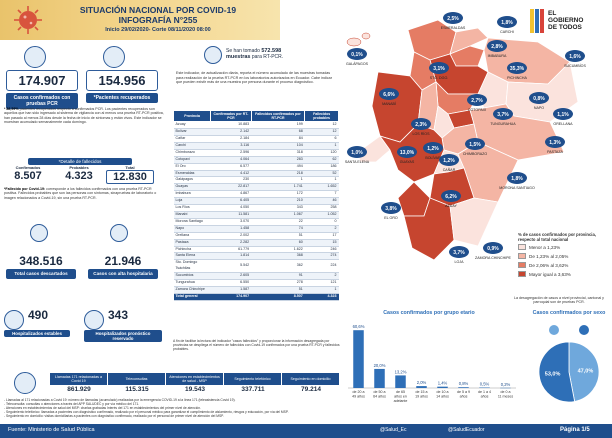 The height and width of the screenshot is (438, 612). I want to click on cell-confirmed: 4.064, so click(231, 160).